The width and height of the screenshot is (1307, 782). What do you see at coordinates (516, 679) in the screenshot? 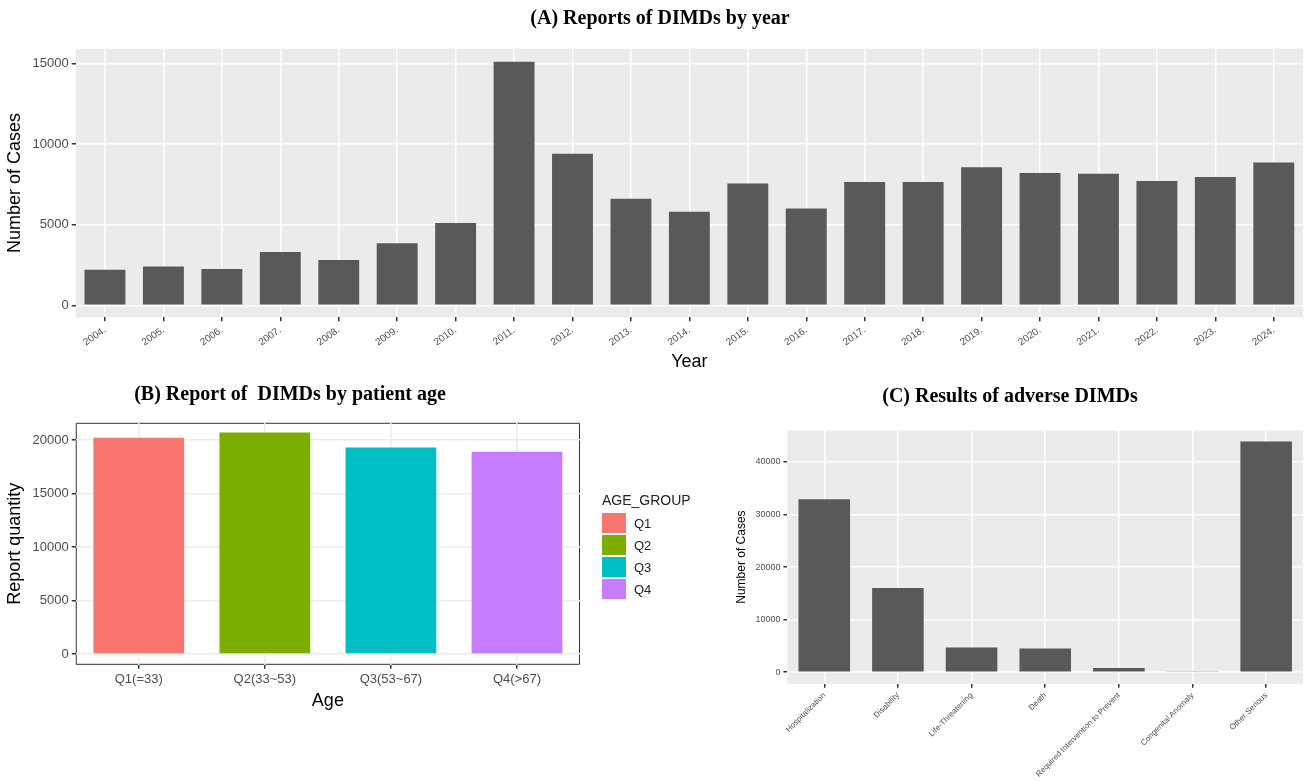
I see `x-tick-label: Q4(>67)` at bounding box center [516, 679].